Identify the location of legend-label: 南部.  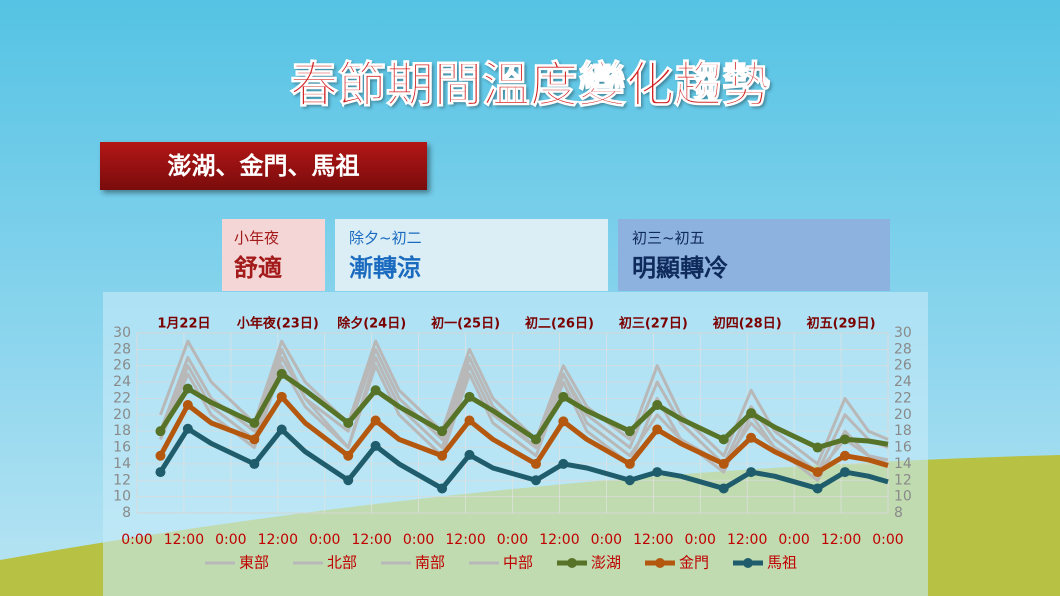
(430, 563).